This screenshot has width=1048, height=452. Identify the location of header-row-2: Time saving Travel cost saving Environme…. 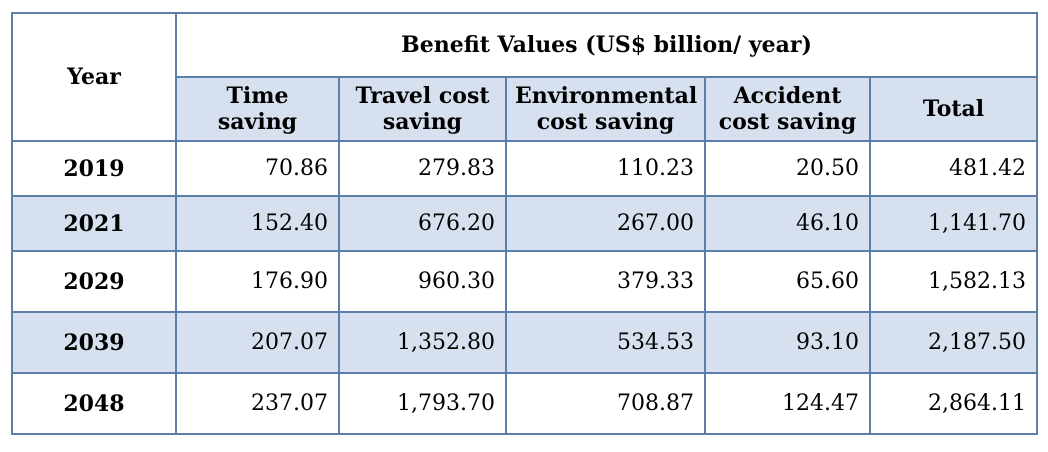
(525, 109).